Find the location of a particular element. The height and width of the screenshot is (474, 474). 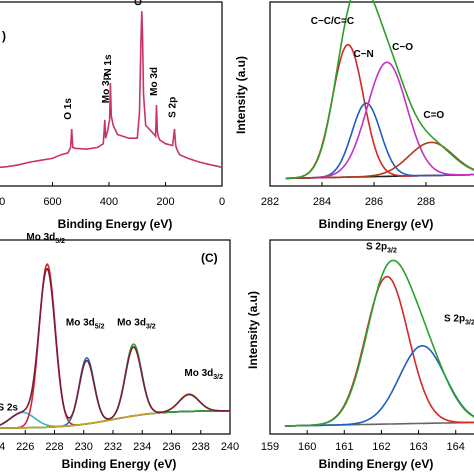

x-tick-label: 400 is located at coordinates (109, 202).